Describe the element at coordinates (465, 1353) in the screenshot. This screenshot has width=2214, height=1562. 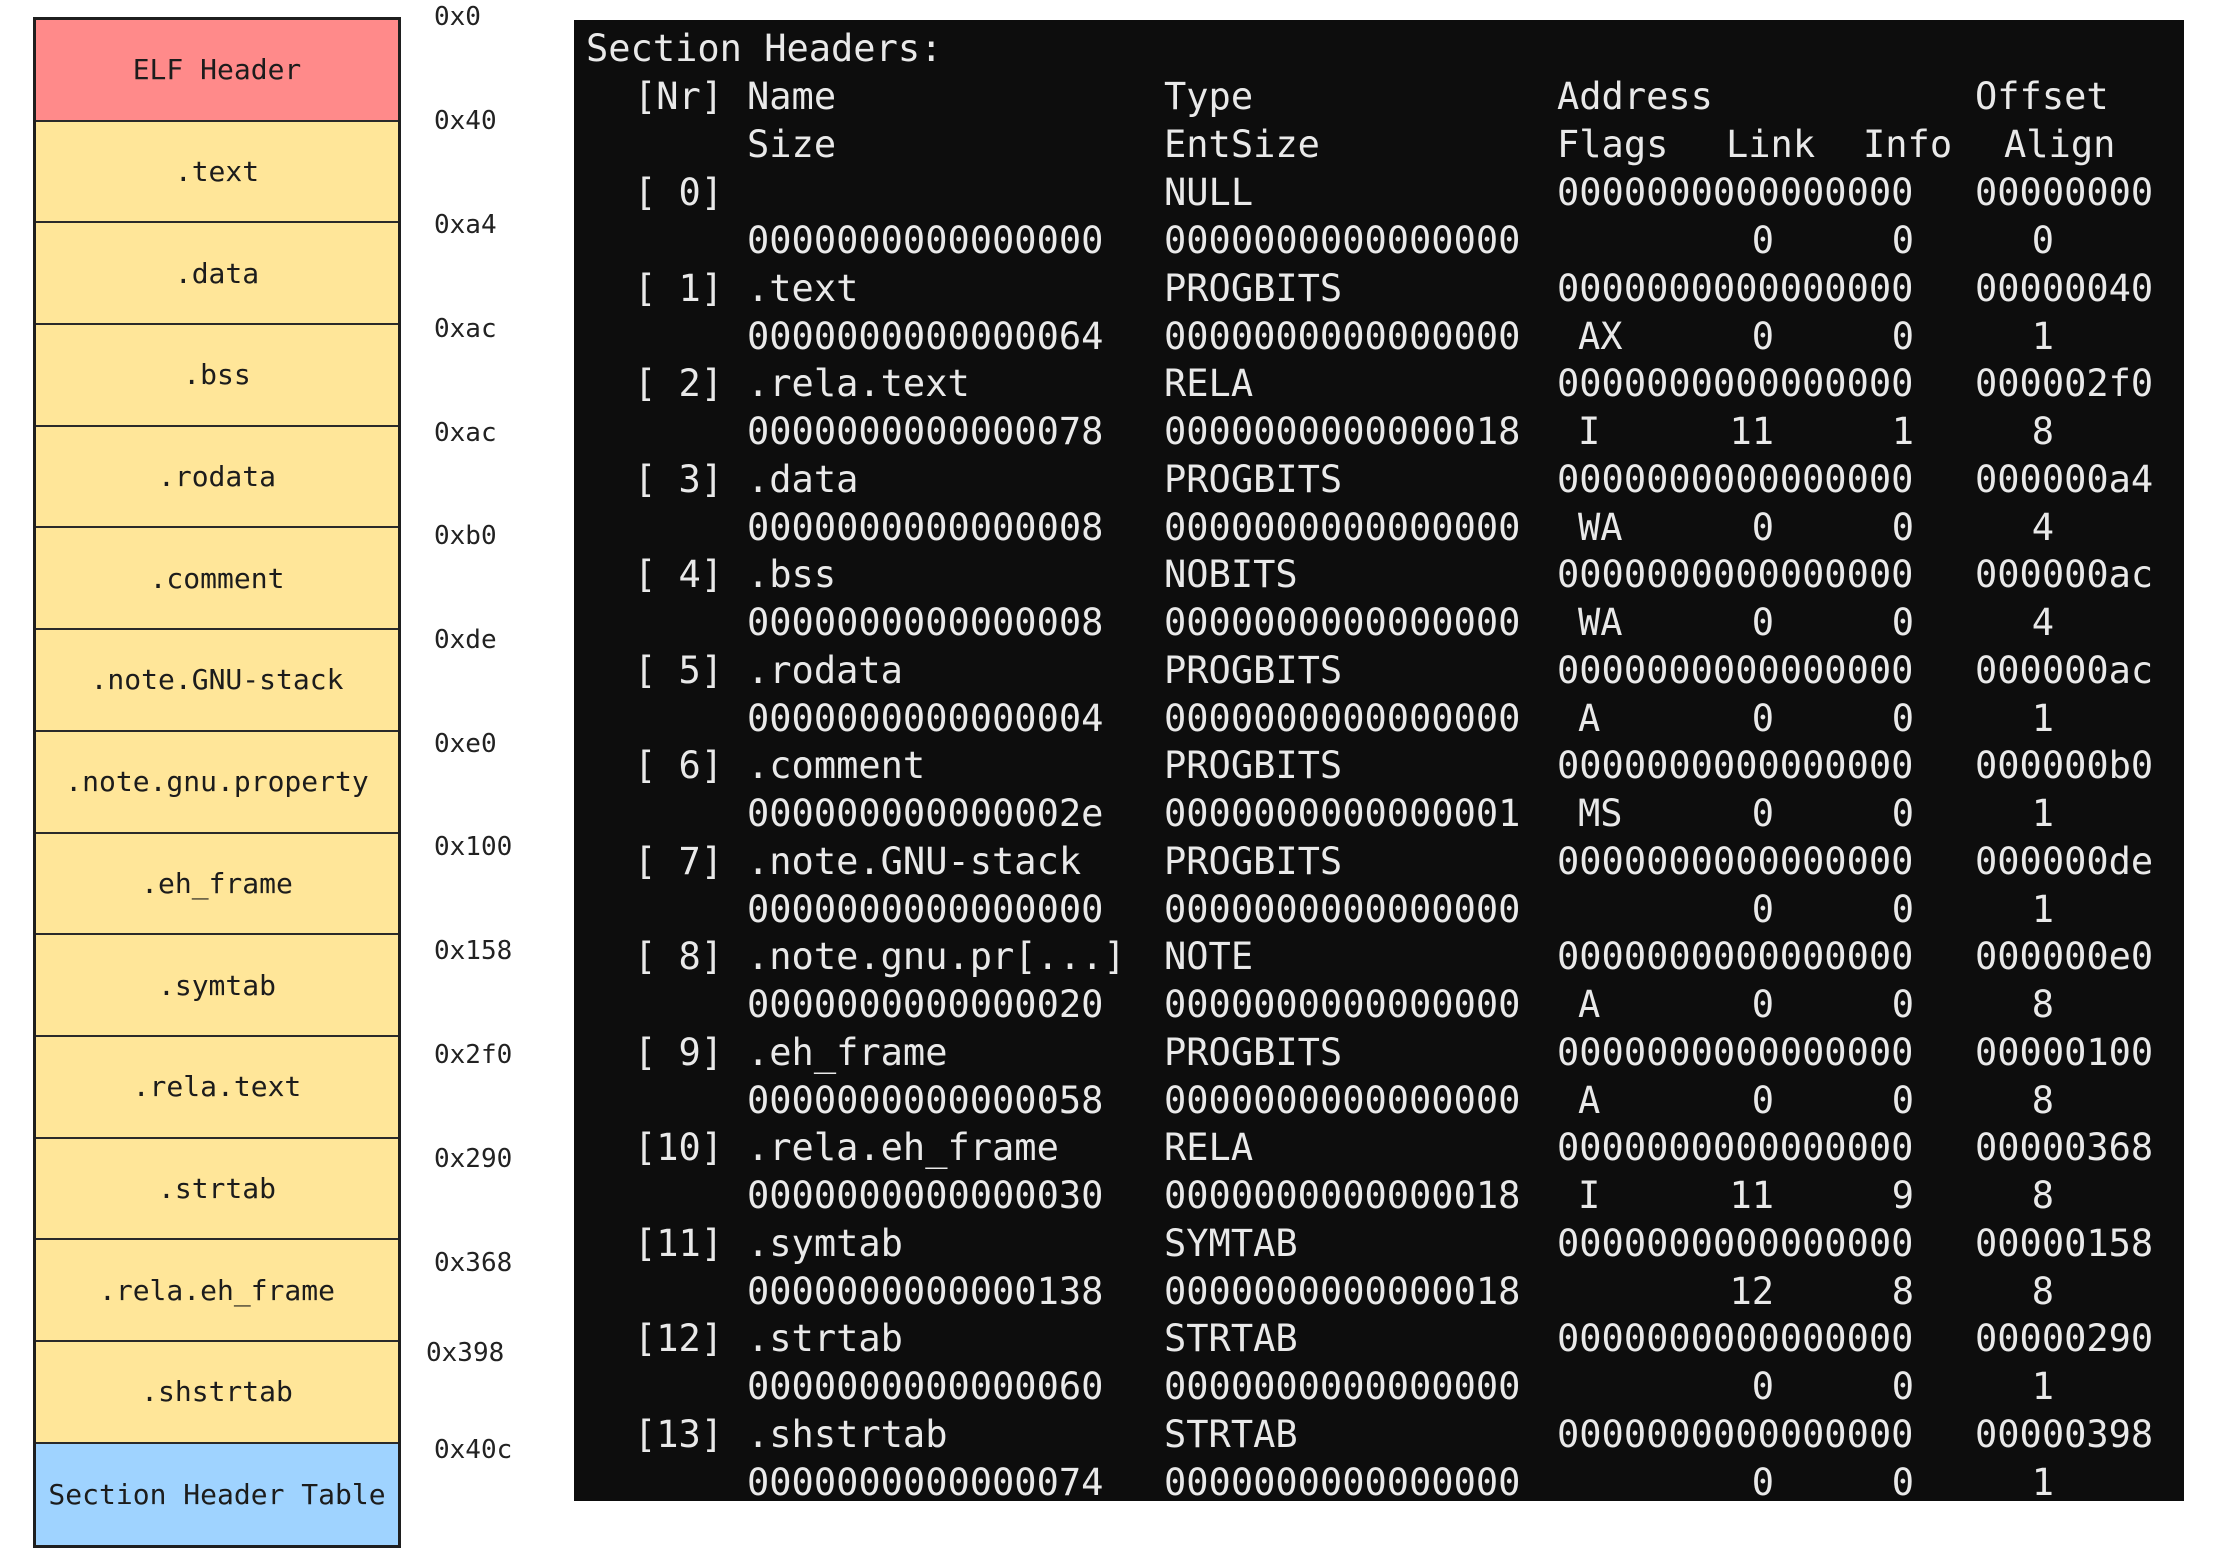
I see `offset-label: 0x398` at that location.